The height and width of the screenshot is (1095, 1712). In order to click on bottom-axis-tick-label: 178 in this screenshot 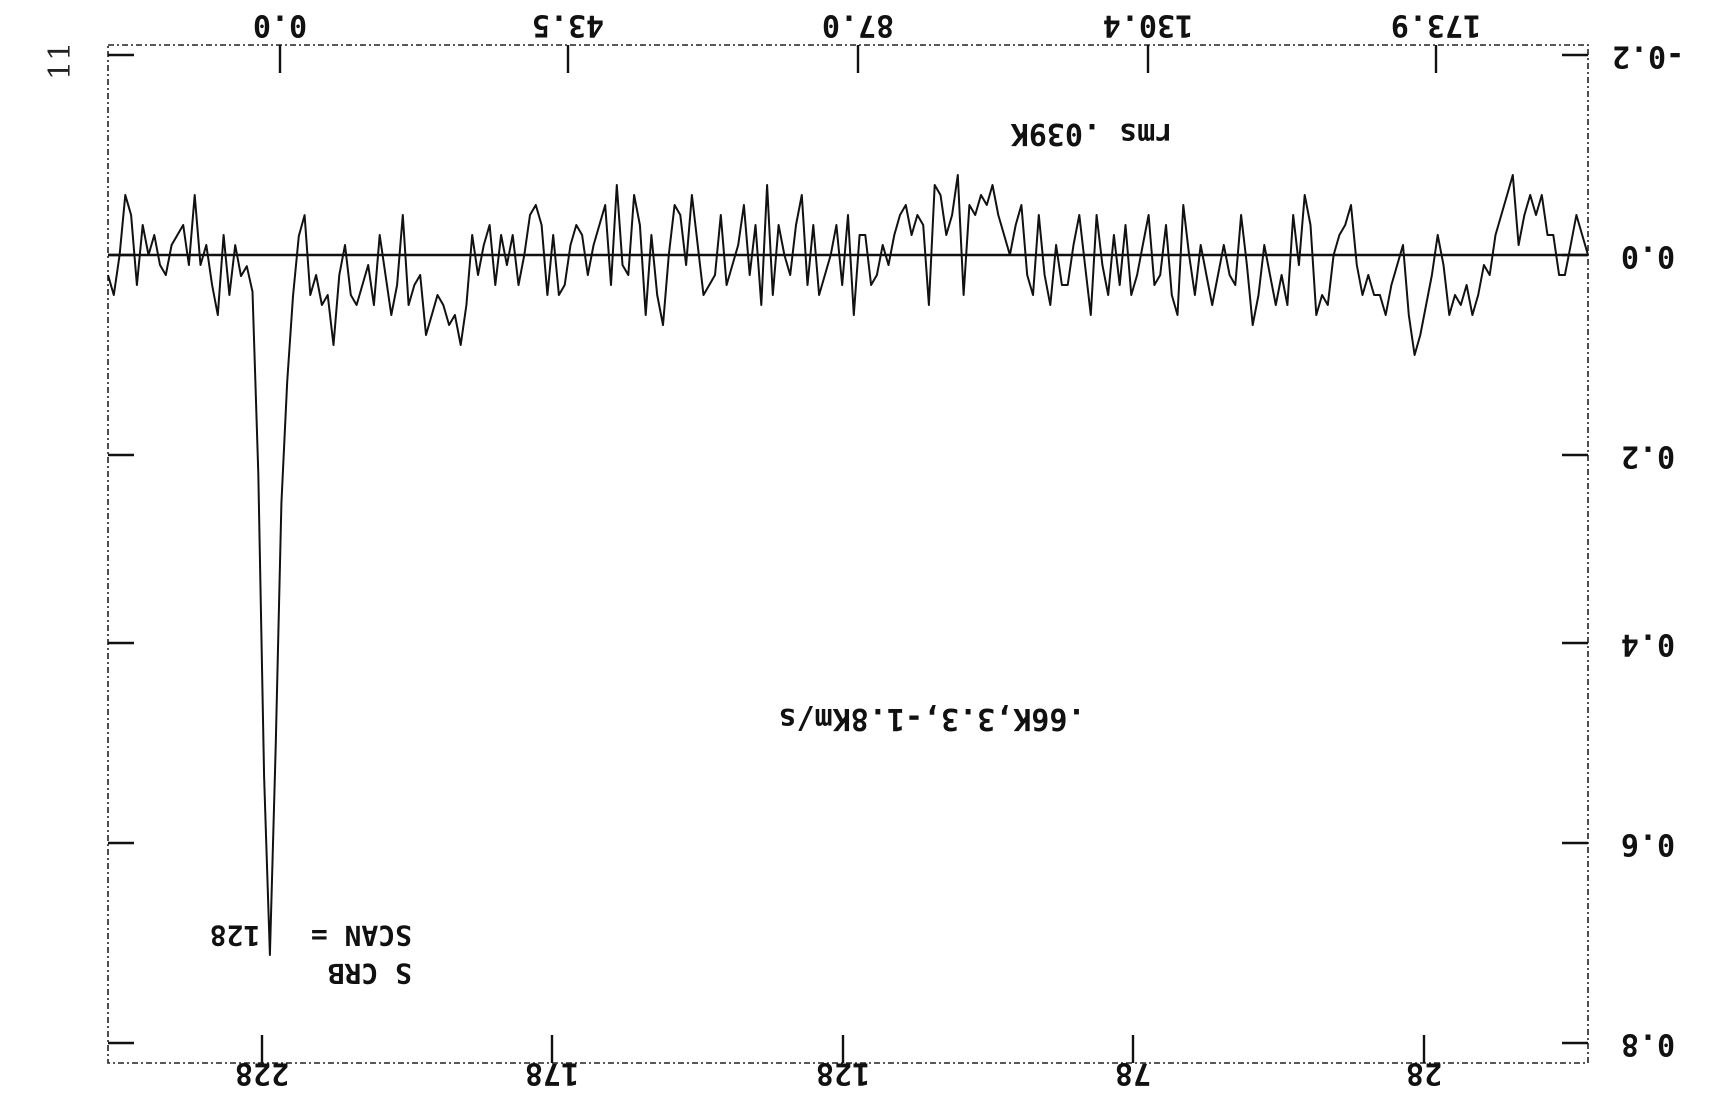, I will do `click(552, 1073)`.